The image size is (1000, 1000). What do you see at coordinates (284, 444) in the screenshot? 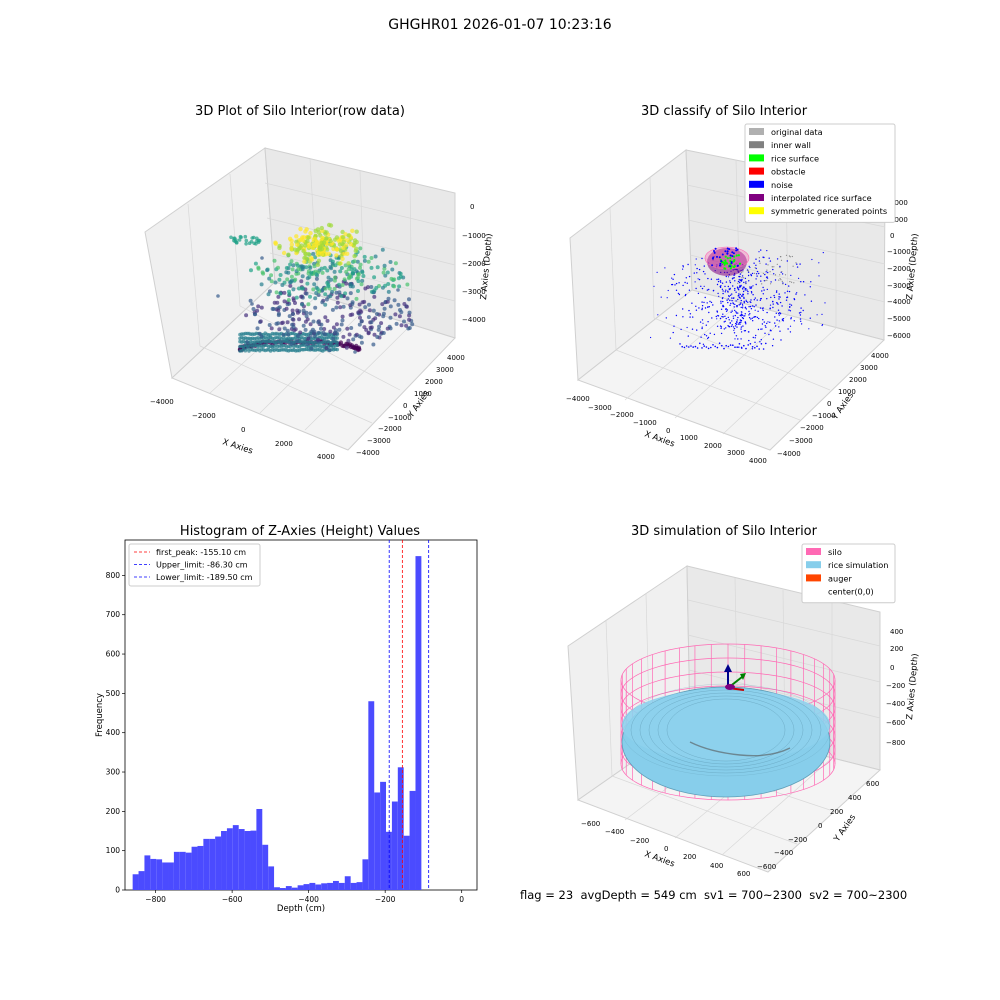
I see `x-tick: 2000` at bounding box center [284, 444].